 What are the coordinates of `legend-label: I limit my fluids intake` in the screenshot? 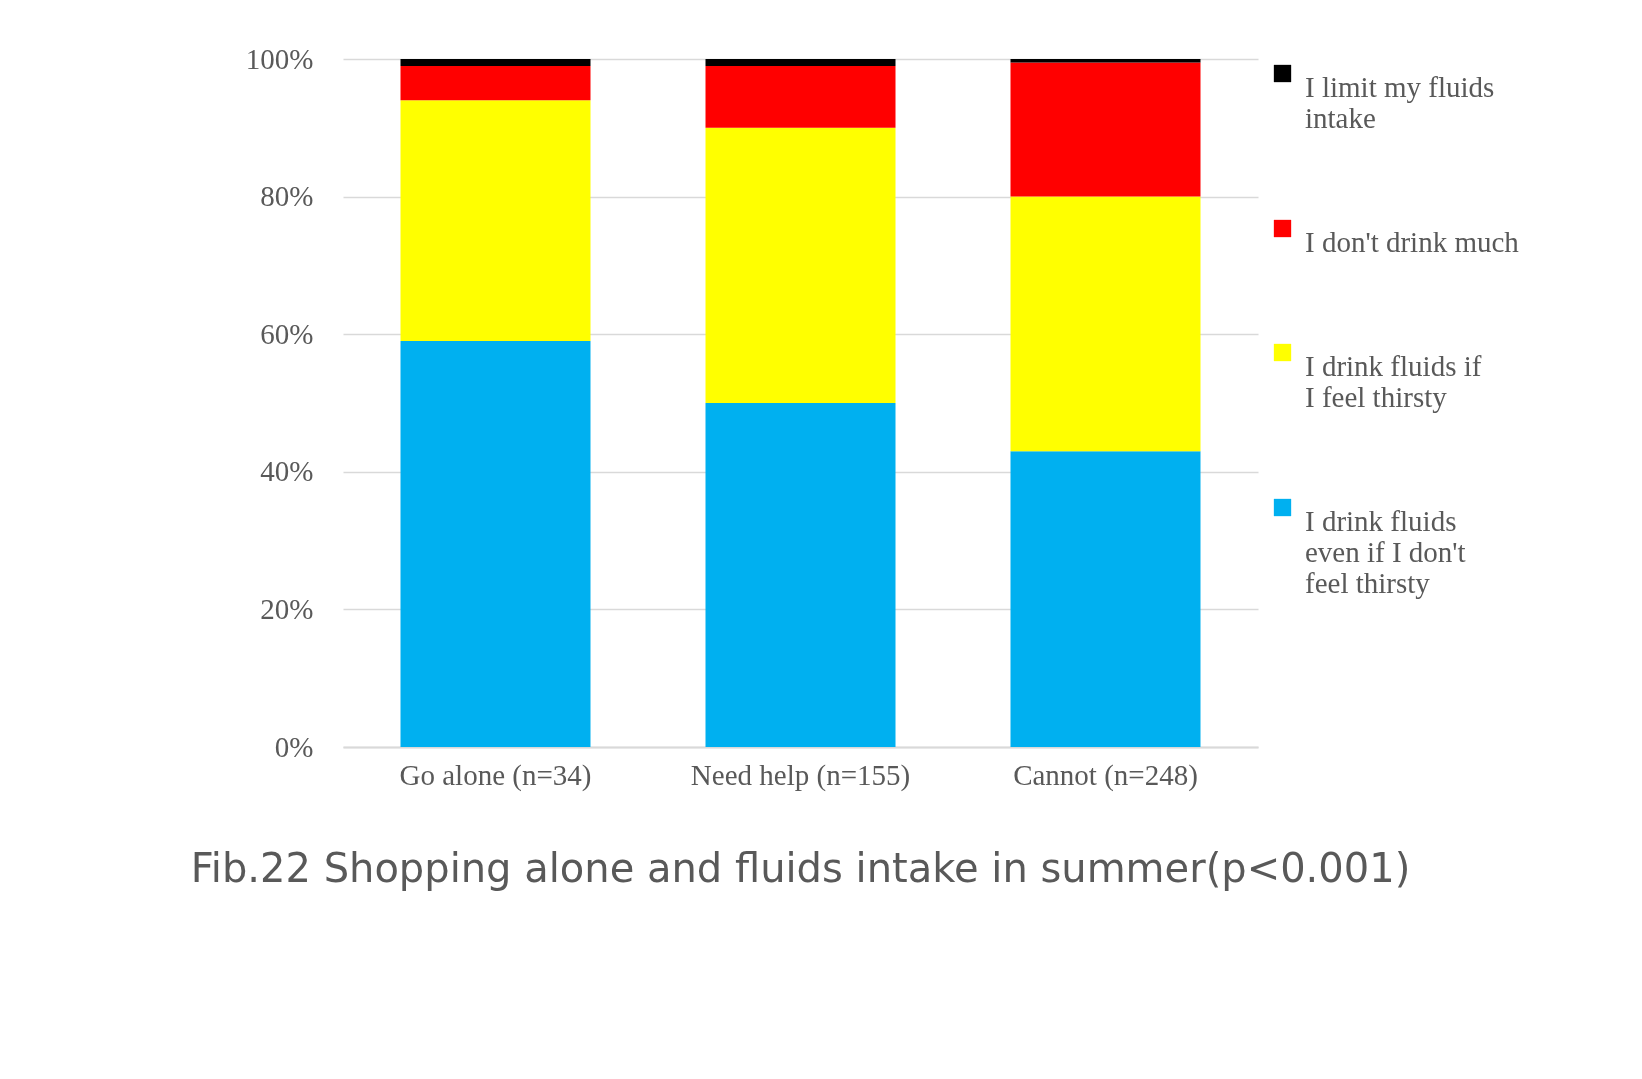 It's located at (1400, 102).